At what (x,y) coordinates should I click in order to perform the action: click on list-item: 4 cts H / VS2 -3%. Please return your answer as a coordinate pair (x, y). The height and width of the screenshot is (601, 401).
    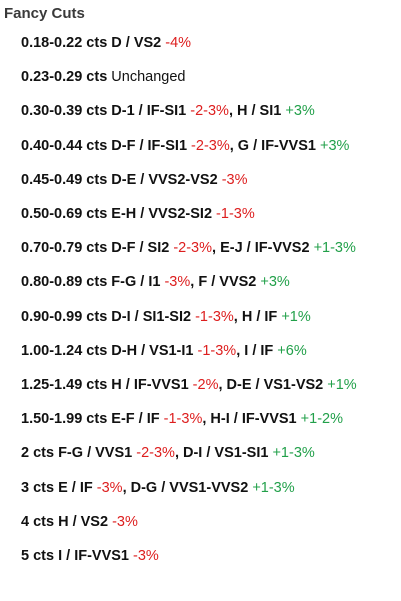
    Looking at the image, I should click on (79, 522).